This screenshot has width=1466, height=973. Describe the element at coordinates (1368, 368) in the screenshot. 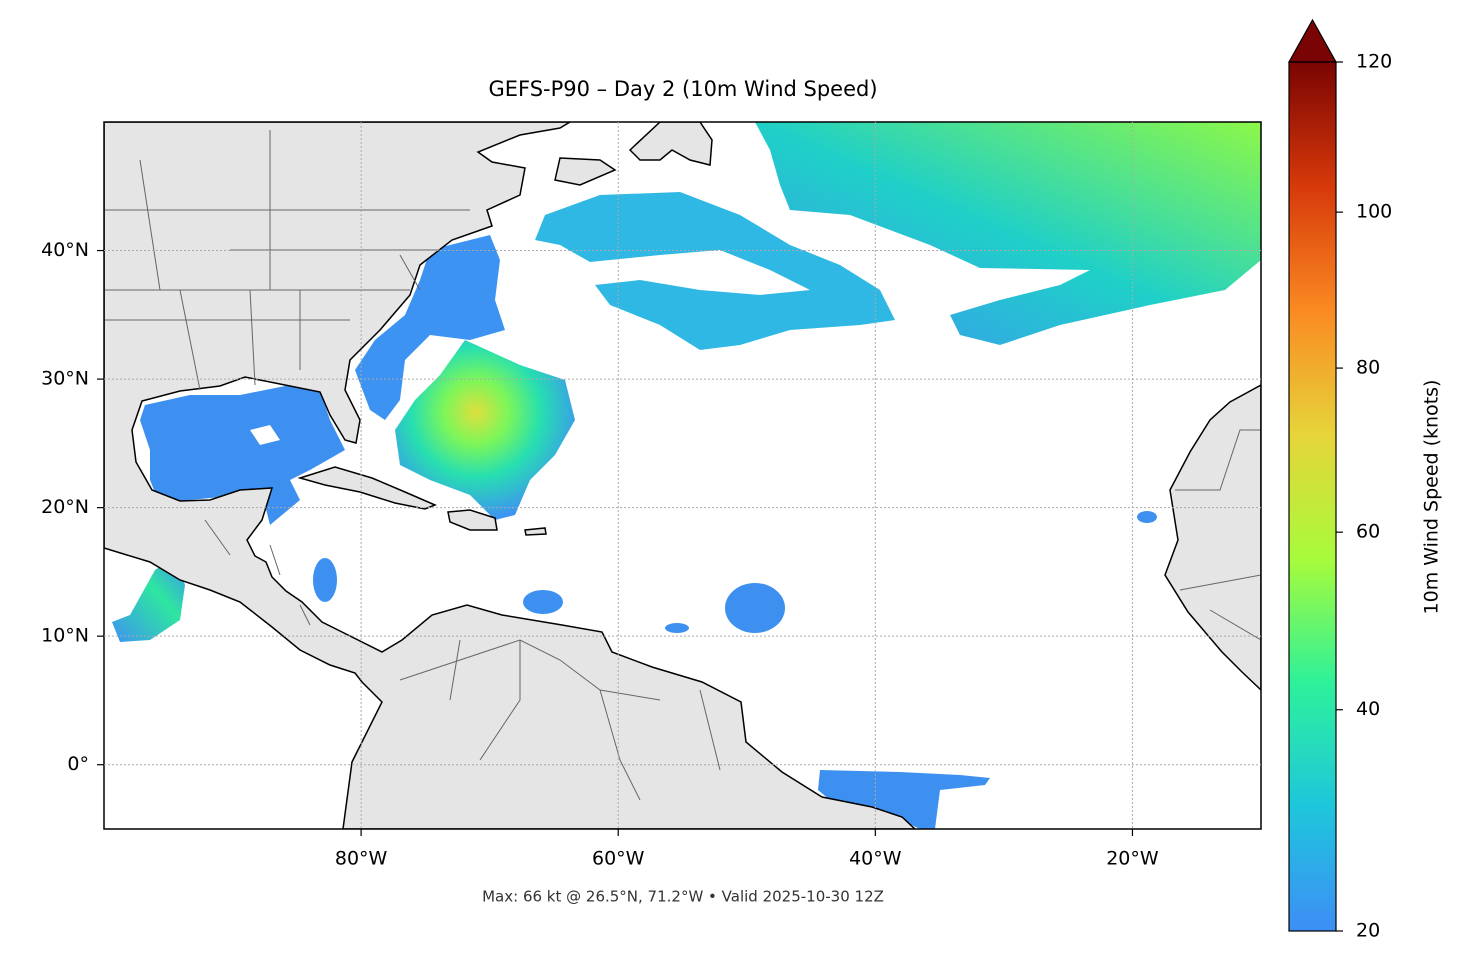

I see `colorbar-tick-label: 80` at that location.